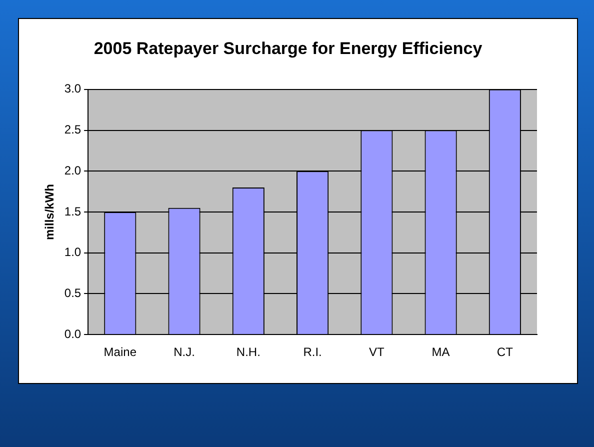 The image size is (594, 447). I want to click on y-tick-label: 0.0, so click(73, 333).